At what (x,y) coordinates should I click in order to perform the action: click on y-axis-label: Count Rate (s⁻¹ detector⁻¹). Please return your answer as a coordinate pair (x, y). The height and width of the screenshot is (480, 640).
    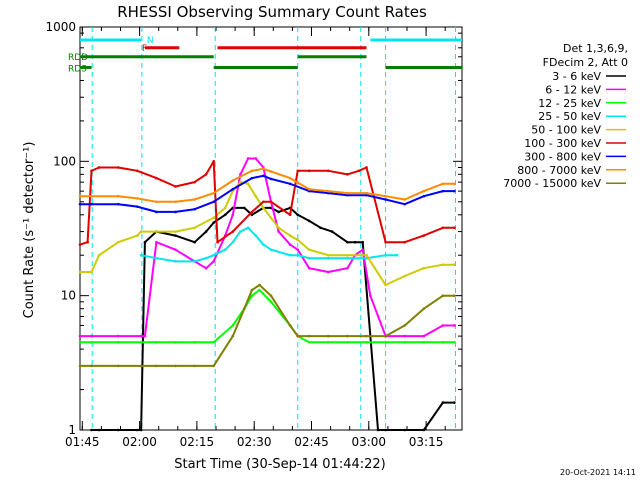
    Looking at the image, I should click on (29, 230).